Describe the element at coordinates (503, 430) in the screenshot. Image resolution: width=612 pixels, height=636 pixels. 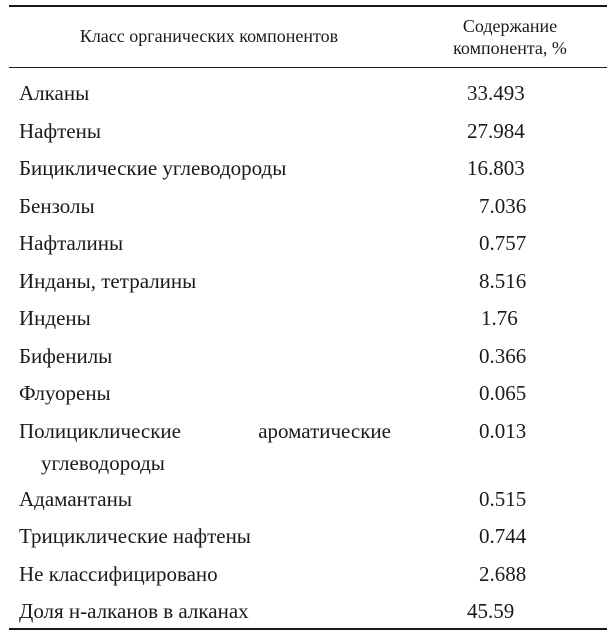
I see `row-content-value: 0.013` at that location.